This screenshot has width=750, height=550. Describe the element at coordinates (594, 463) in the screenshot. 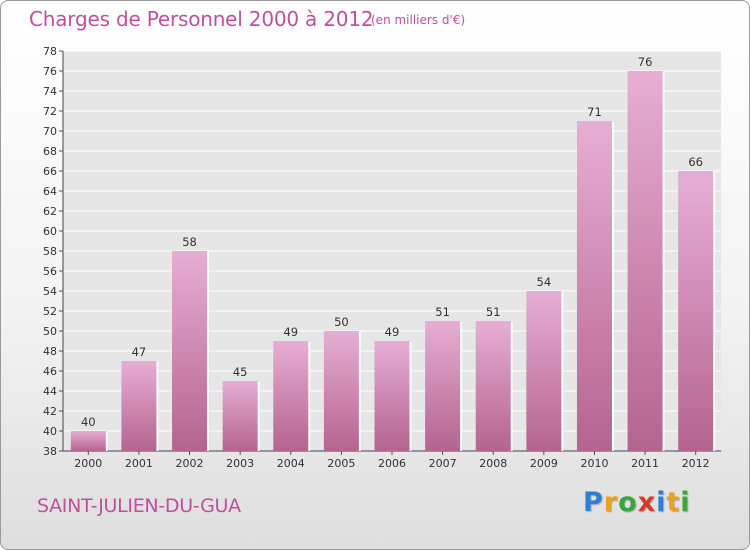

I see `x-tick-label: 2010` at that location.